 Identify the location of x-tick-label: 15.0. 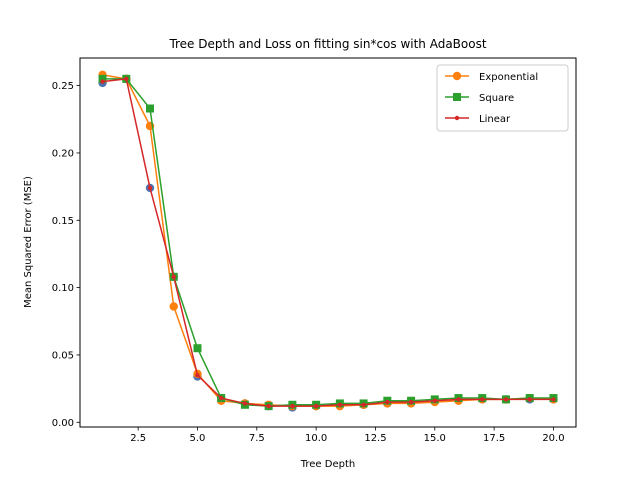
(435, 438).